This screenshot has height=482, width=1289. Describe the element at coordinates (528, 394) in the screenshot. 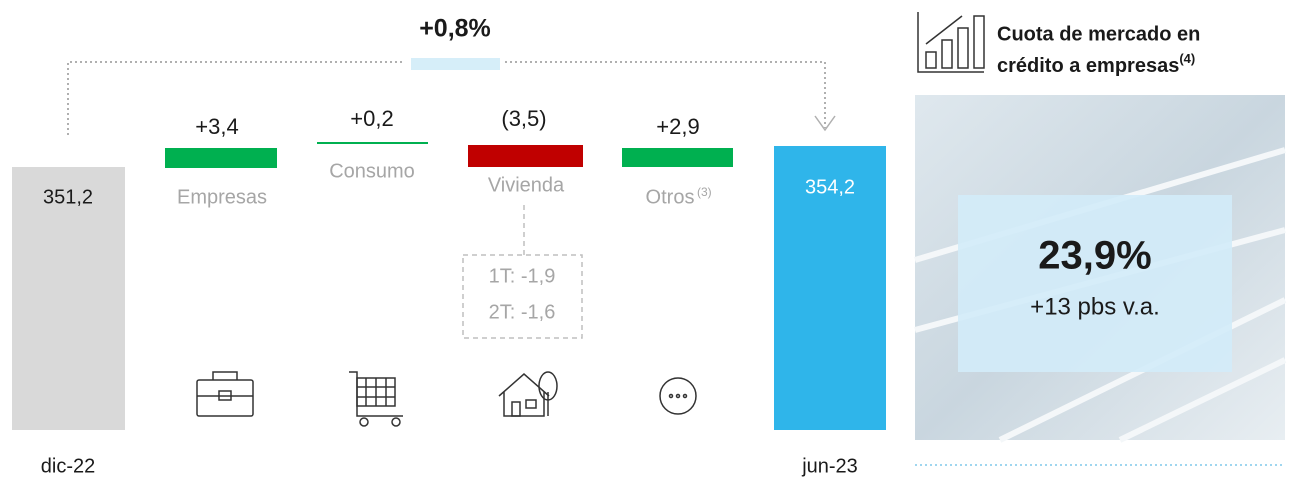

I see `house-icon` at that location.